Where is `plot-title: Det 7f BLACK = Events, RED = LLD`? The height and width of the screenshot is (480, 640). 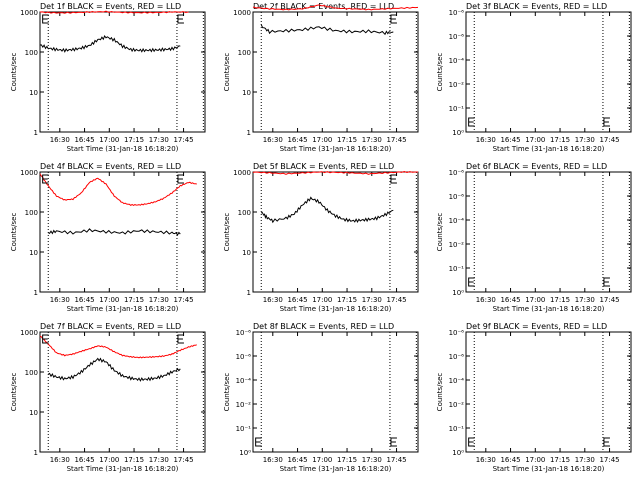 plot-title: Det 7f BLACK = Events, RED = LLD is located at coordinates (110, 326).